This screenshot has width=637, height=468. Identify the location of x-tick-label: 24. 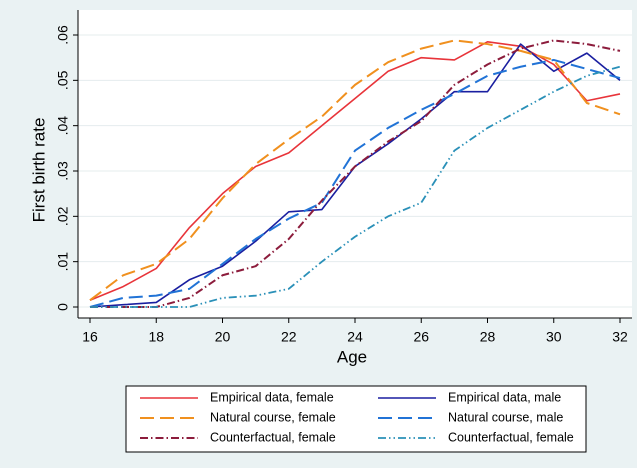
(355, 337).